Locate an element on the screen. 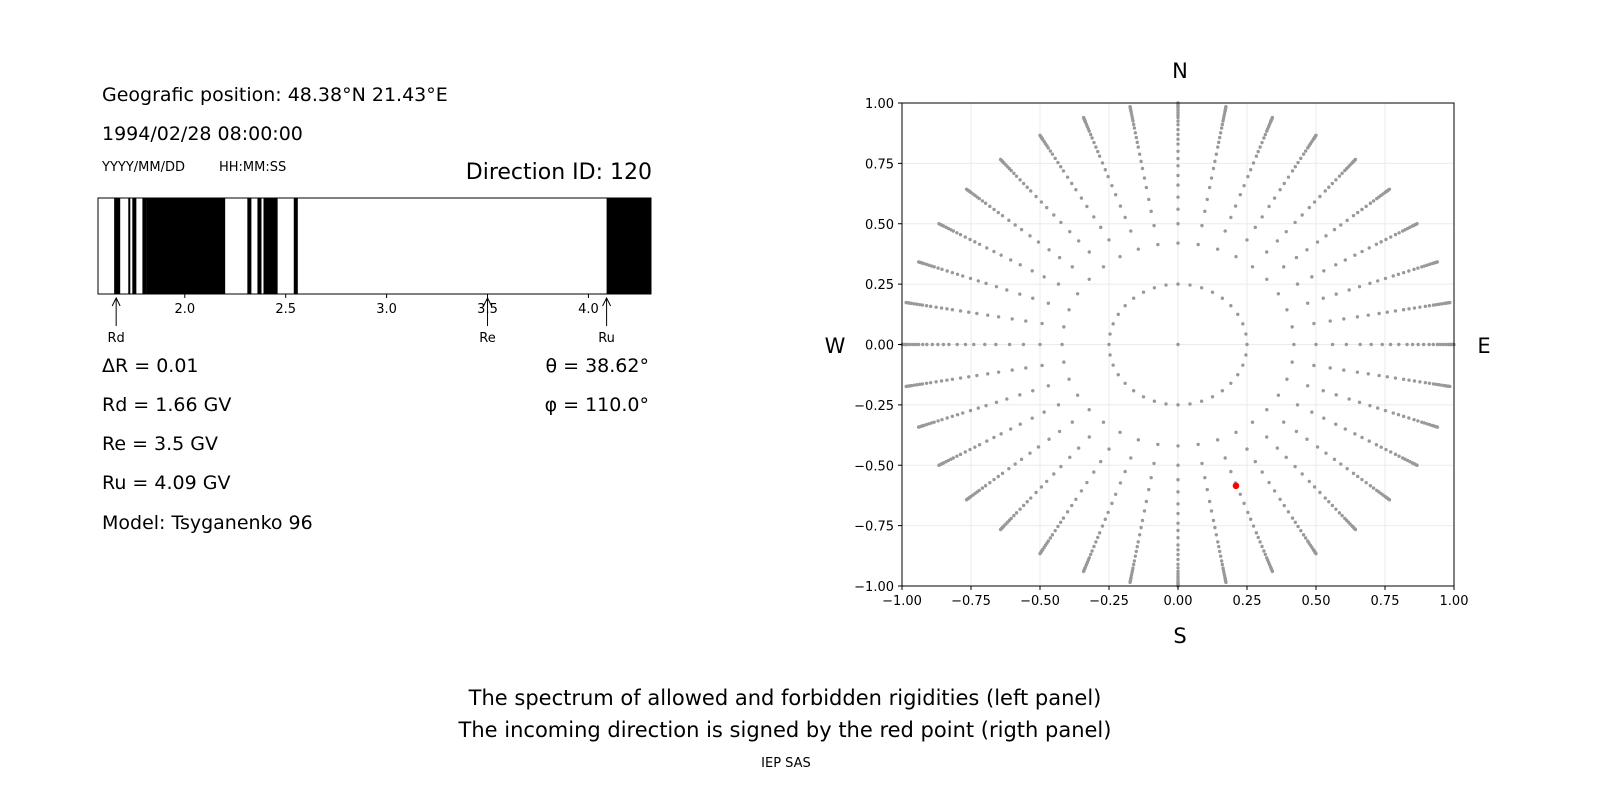  time-format-label: HH:MM:SS is located at coordinates (253, 167).